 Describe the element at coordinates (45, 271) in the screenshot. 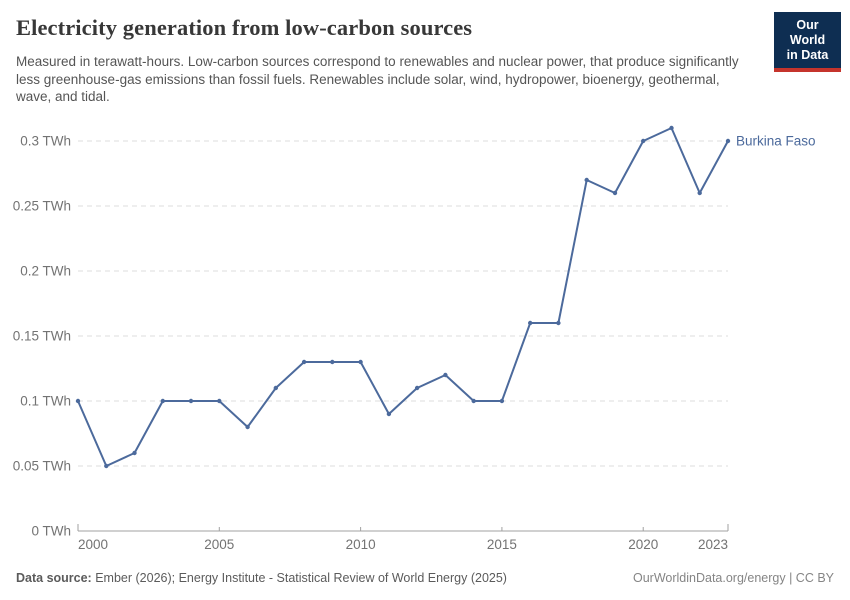

I see `y-axis-tick-label: 0.2 TWh` at that location.